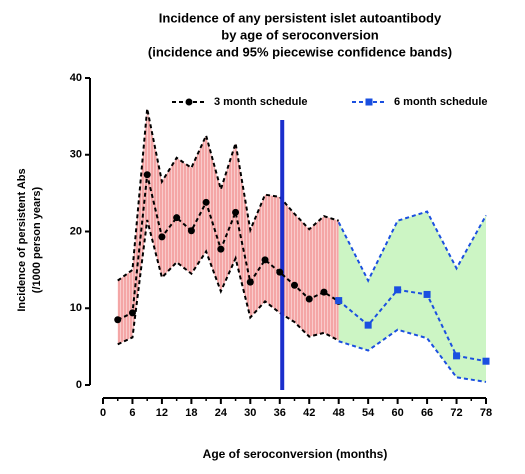  Describe the element at coordinates (486, 413) in the screenshot. I see `x-tick-label: 78` at that location.